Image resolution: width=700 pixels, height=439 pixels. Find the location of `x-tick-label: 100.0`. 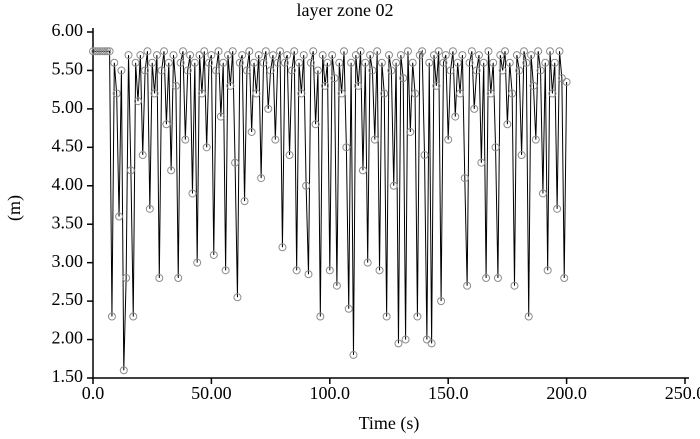

x-tick-label: 100.0 is located at coordinates (330, 393).